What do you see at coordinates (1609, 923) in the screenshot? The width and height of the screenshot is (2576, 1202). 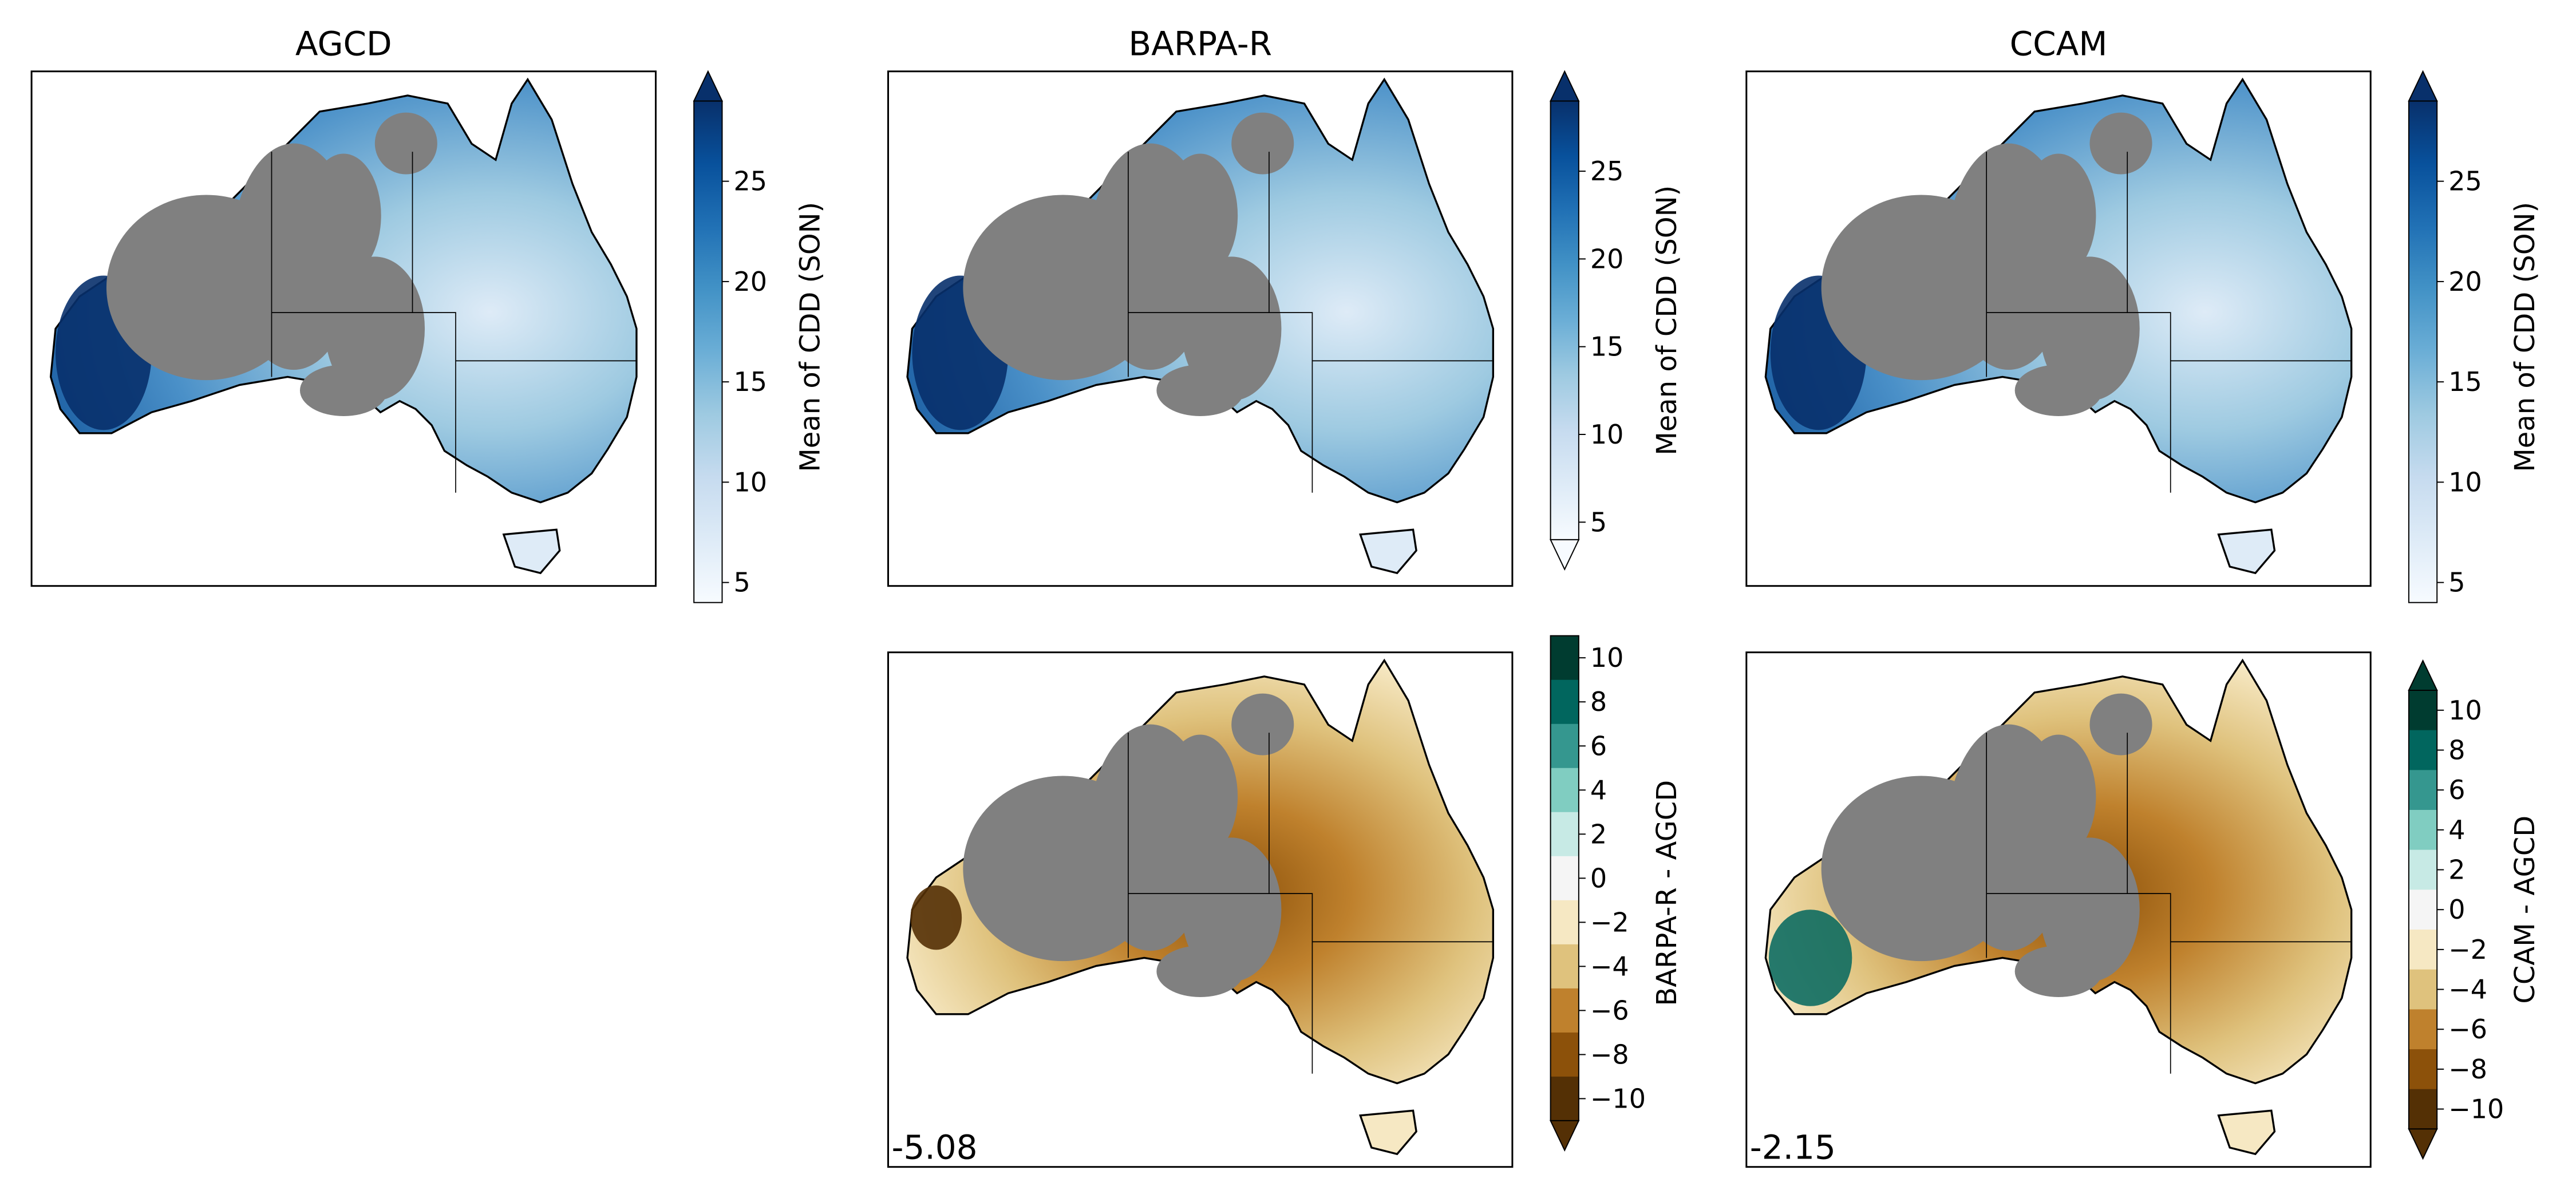 I see `colorbar-tick-label: −2` at bounding box center [1609, 923].